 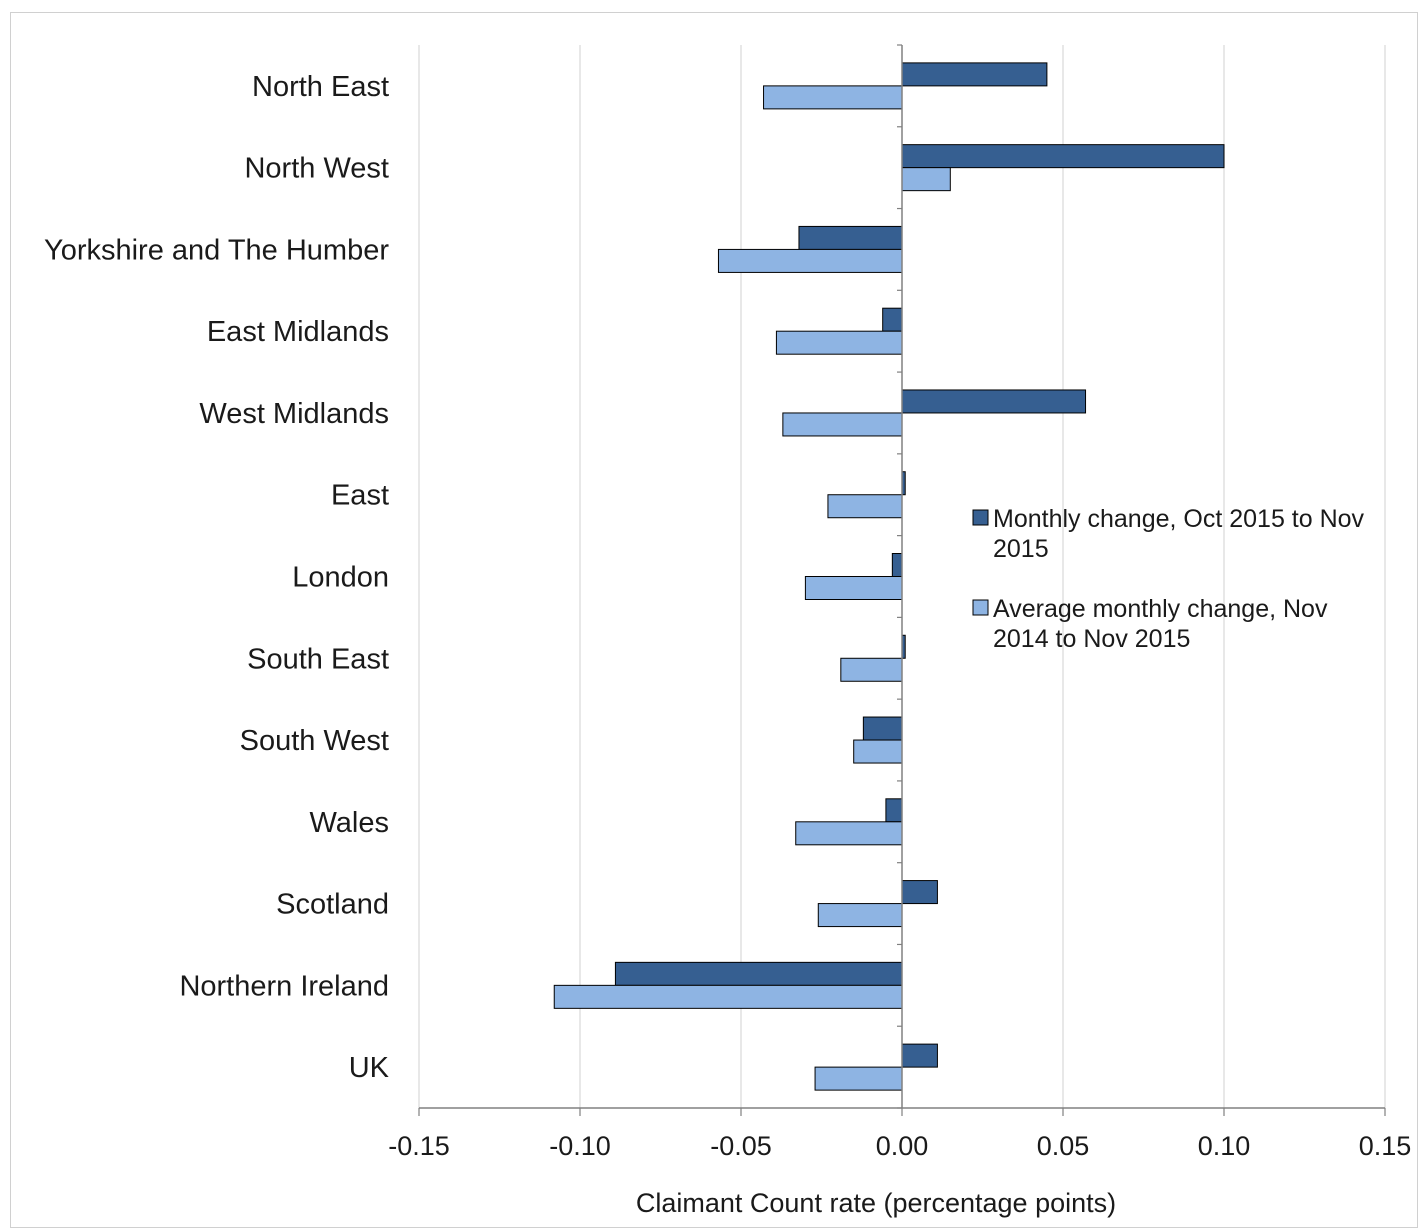 What do you see at coordinates (360, 496) in the screenshot?
I see `category-label: East` at bounding box center [360, 496].